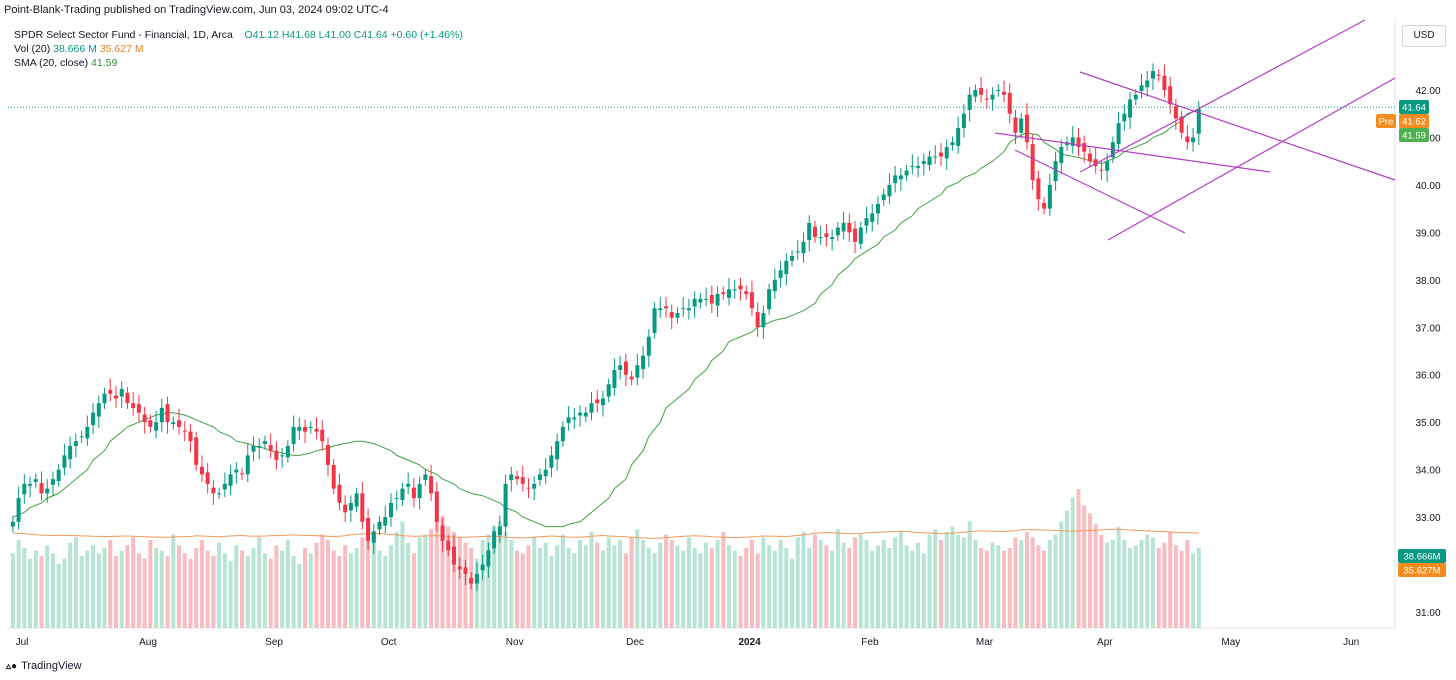  I want to click on currency-button: USD, so click(1424, 36).